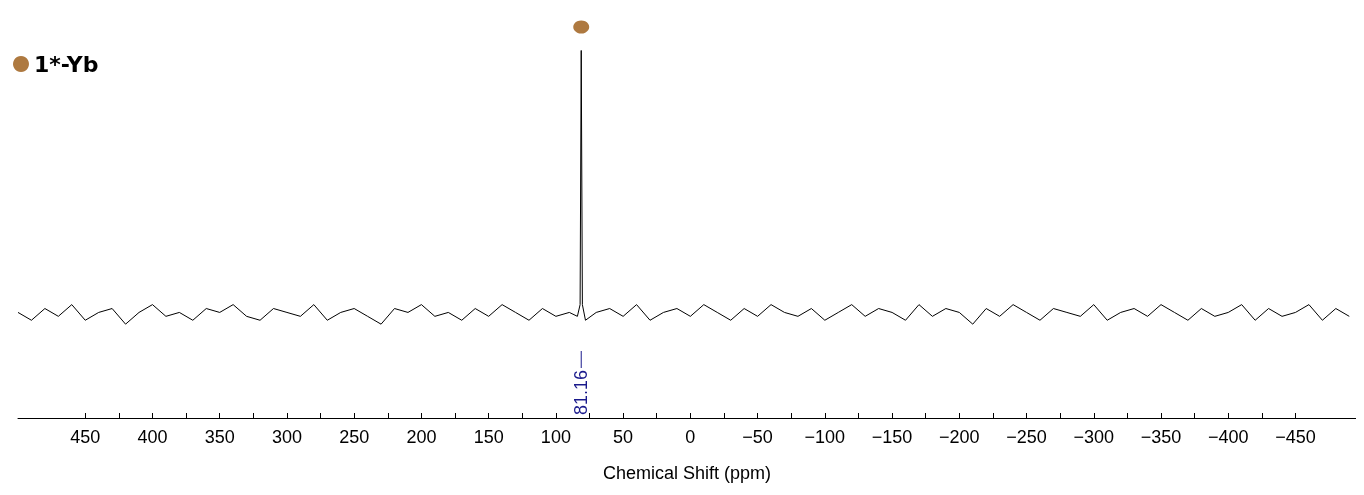 The height and width of the screenshot is (495, 1364). What do you see at coordinates (488, 437) in the screenshot?
I see `x-tick-label: 150` at bounding box center [488, 437].